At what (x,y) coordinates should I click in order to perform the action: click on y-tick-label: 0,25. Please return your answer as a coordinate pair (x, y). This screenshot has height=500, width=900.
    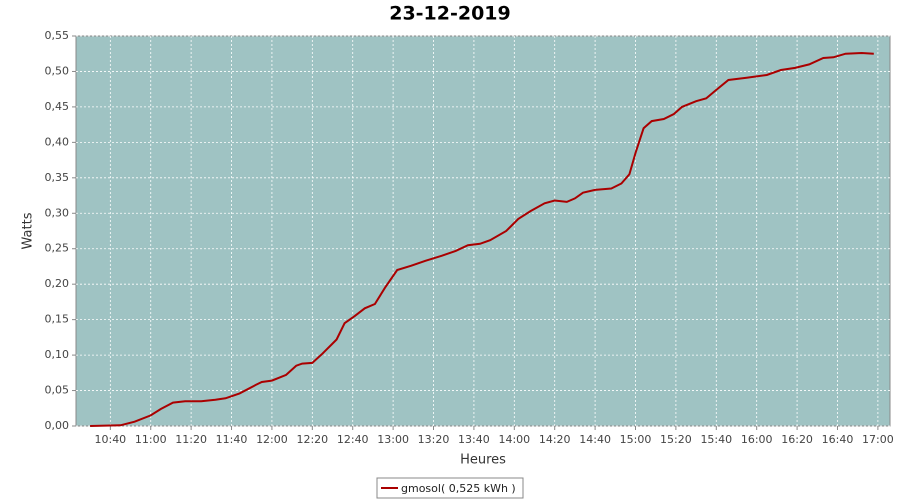
    Looking at the image, I should click on (57, 248).